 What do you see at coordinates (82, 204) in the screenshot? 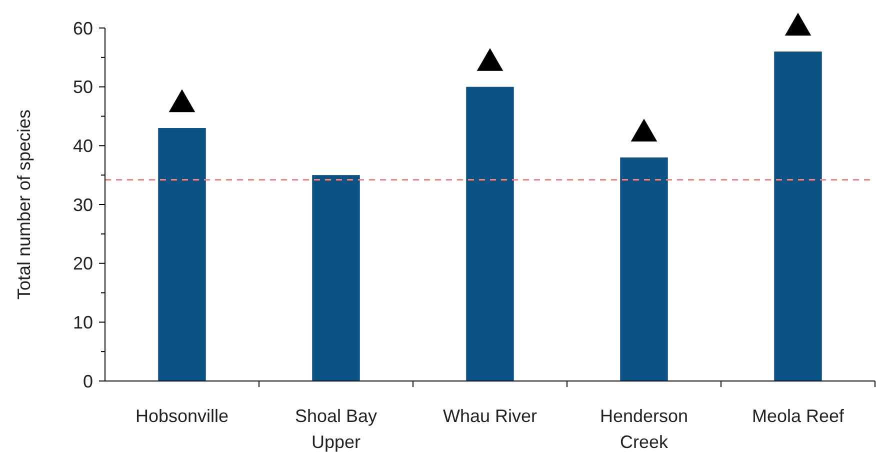
I see `y-tick-label: 30` at bounding box center [82, 204].